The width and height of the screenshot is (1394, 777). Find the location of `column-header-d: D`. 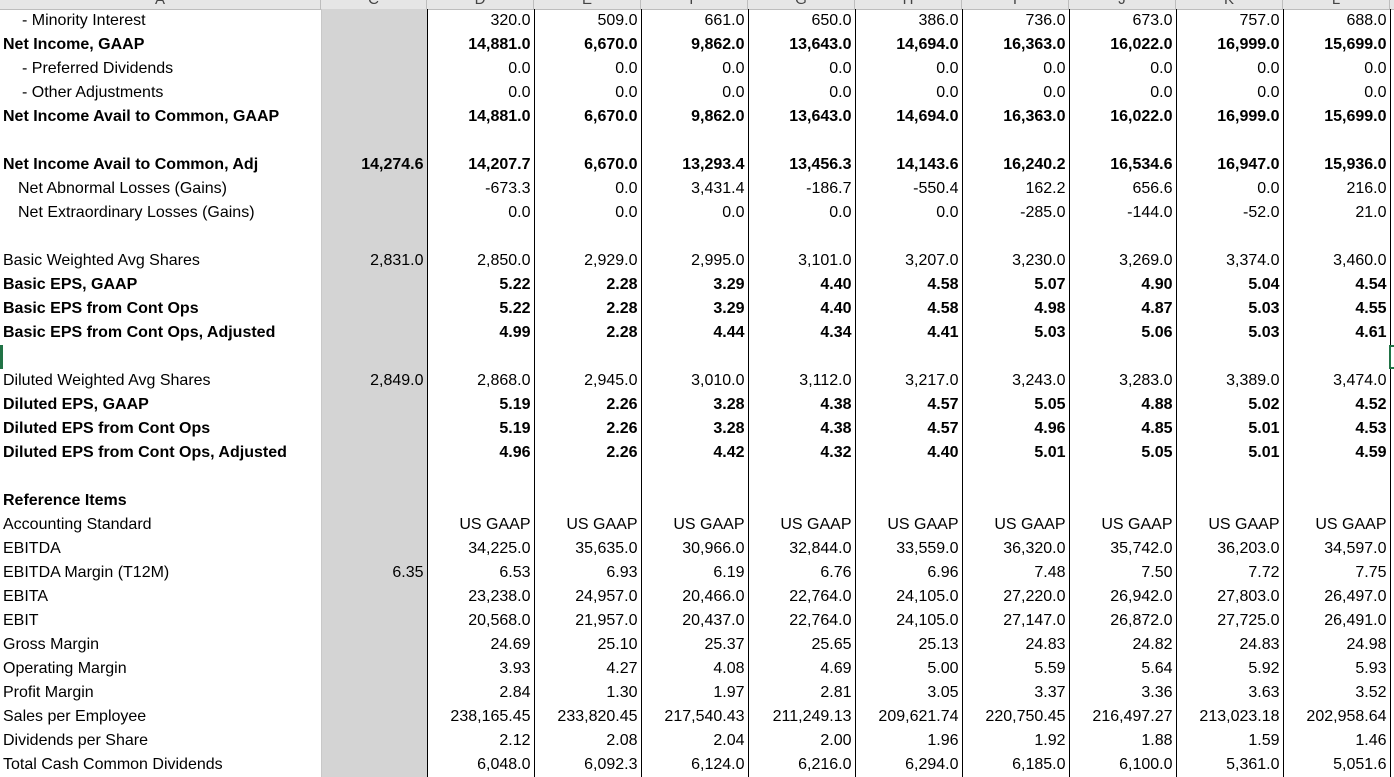

column-header-d: D is located at coordinates (480, 4).